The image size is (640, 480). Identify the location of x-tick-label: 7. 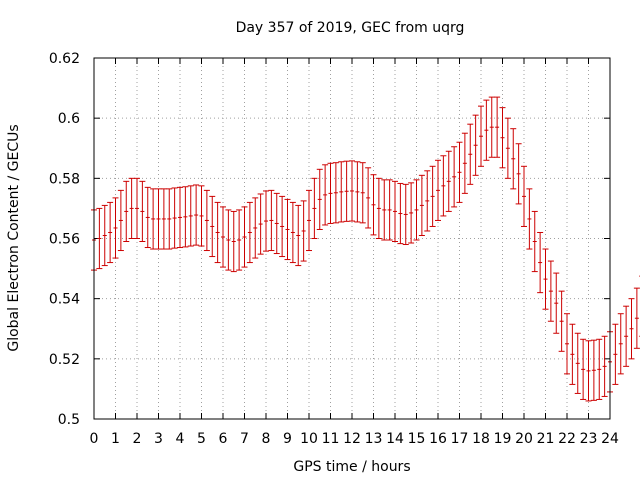
(244, 439).